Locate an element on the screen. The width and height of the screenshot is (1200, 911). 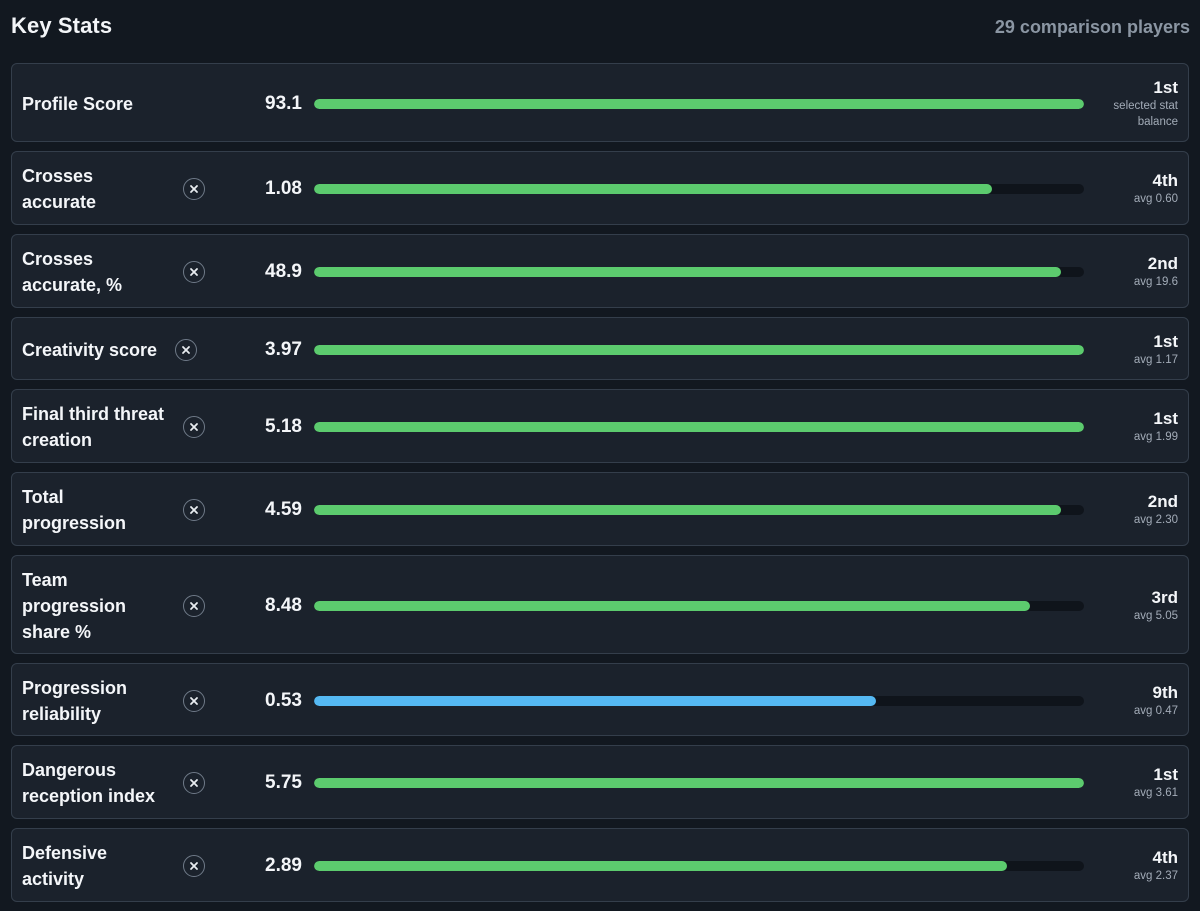
stat-value: 93.1 is located at coordinates (283, 103).